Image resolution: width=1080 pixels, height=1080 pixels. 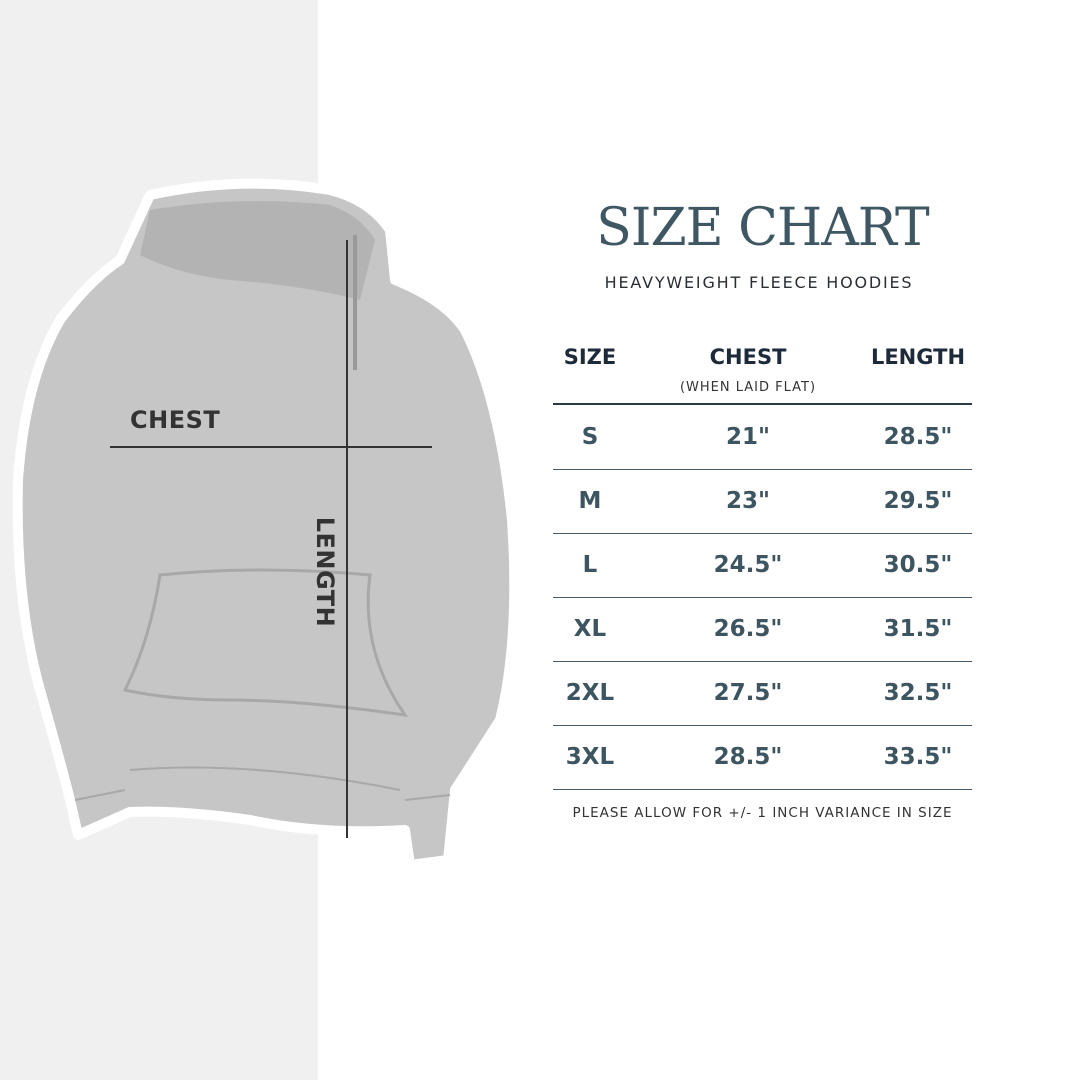 What do you see at coordinates (175, 420) in the screenshot?
I see `chest-measure-label: CHEST` at bounding box center [175, 420].